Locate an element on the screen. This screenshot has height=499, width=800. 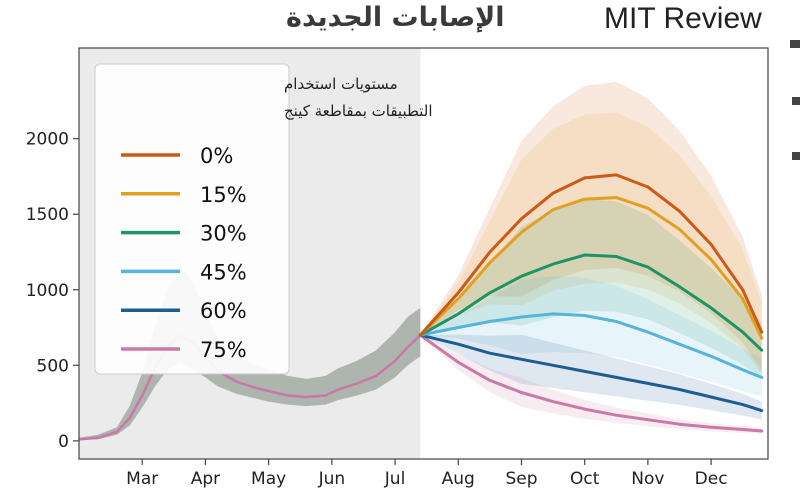
x-tick-label: Jul is located at coordinates (395, 479).